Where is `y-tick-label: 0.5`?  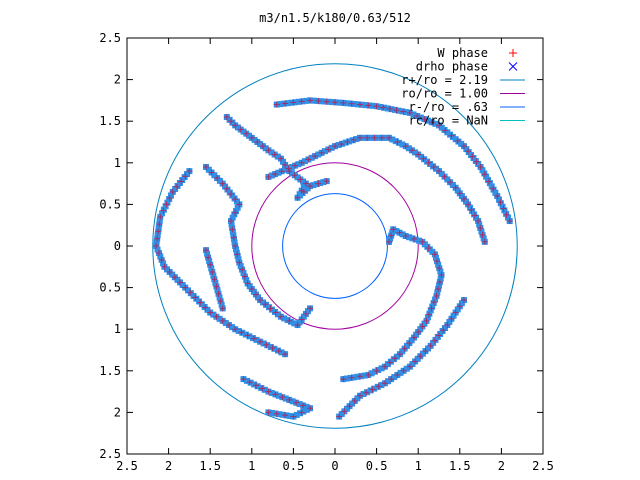 y-tick-label: 0.5 is located at coordinates (110, 204).